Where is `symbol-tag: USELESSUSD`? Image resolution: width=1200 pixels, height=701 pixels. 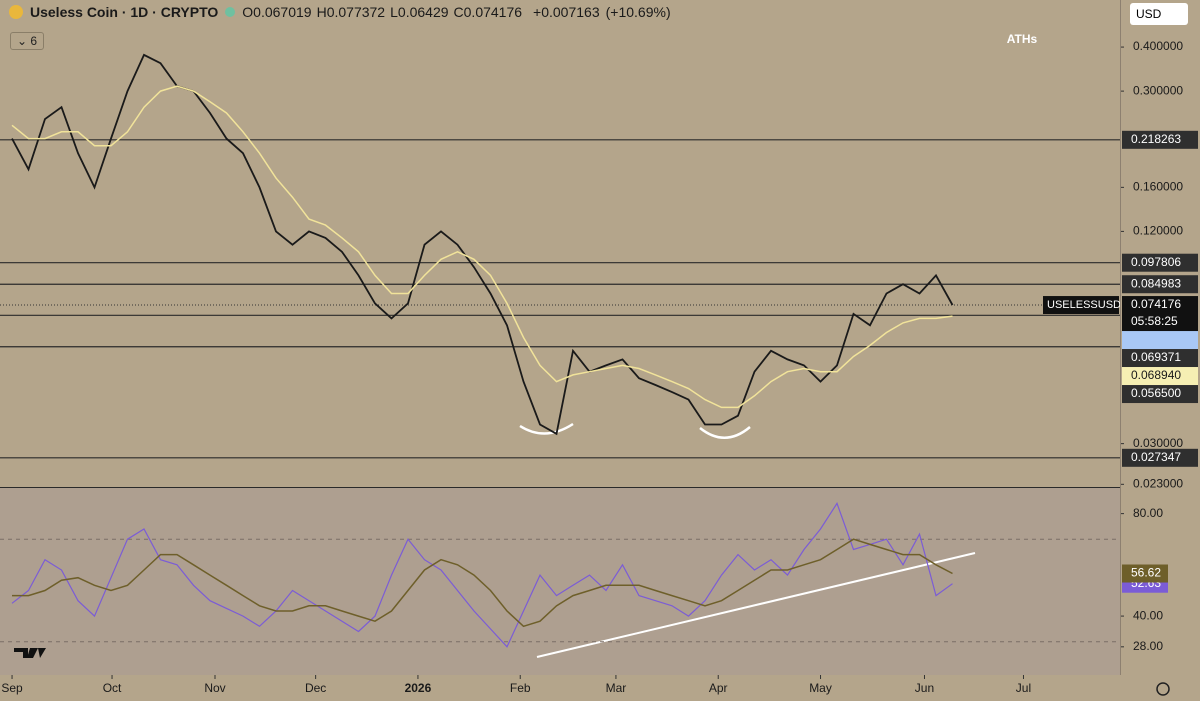
symbol-tag: USELESSUSD is located at coordinates (1084, 305).